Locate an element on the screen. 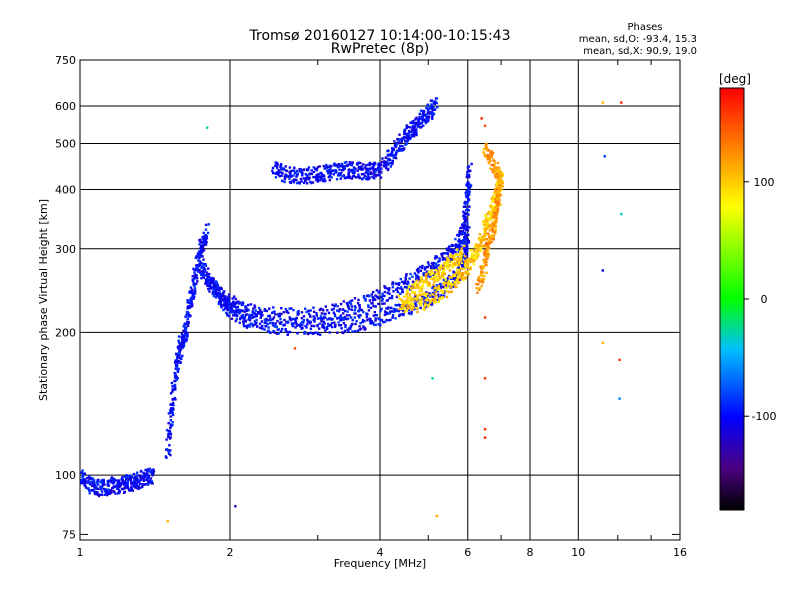 Image resolution: width=800 pixels, height=600 pixels. y-tick-label: 75 is located at coordinates (69, 534).